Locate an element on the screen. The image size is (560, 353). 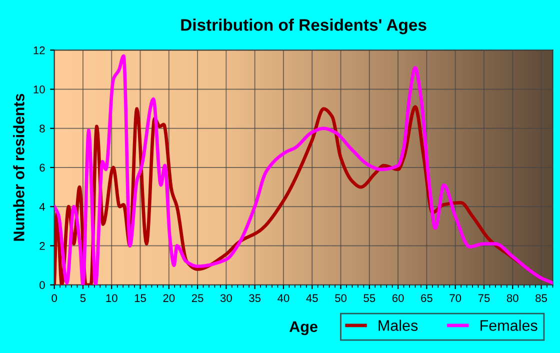
x-tick-label: 45 is located at coordinates (312, 298).